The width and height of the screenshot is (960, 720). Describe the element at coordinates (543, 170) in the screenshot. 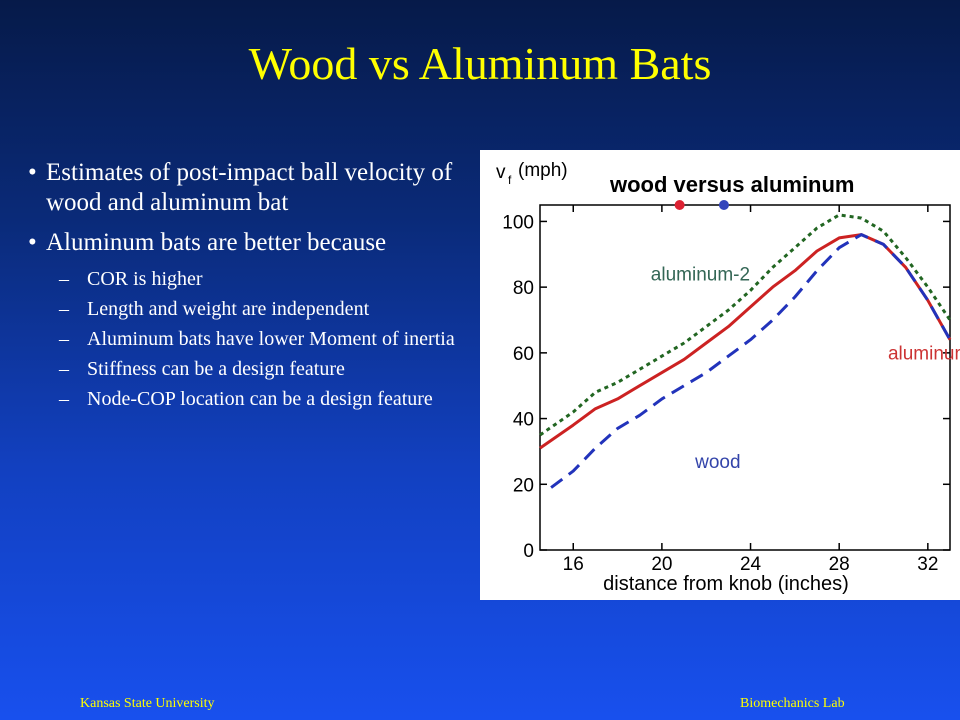

I see `y-axis-unit: (mph)` at that location.